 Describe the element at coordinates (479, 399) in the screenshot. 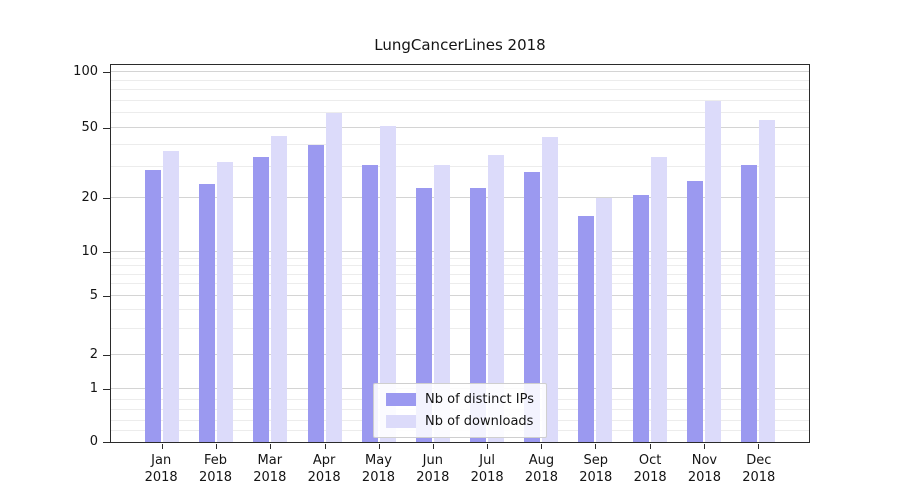

I see `legend-label: Nb of distinct IPs` at that location.